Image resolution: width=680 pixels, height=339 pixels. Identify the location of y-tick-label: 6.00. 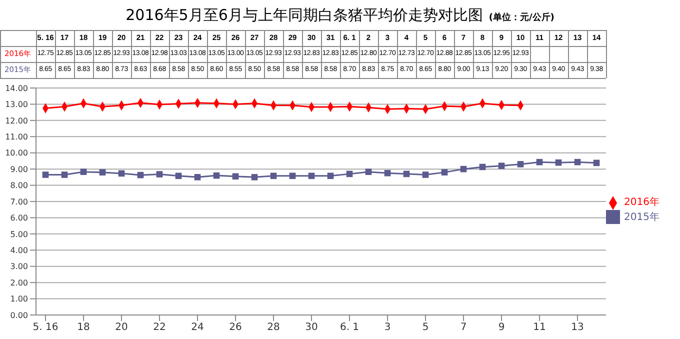
(19, 218).